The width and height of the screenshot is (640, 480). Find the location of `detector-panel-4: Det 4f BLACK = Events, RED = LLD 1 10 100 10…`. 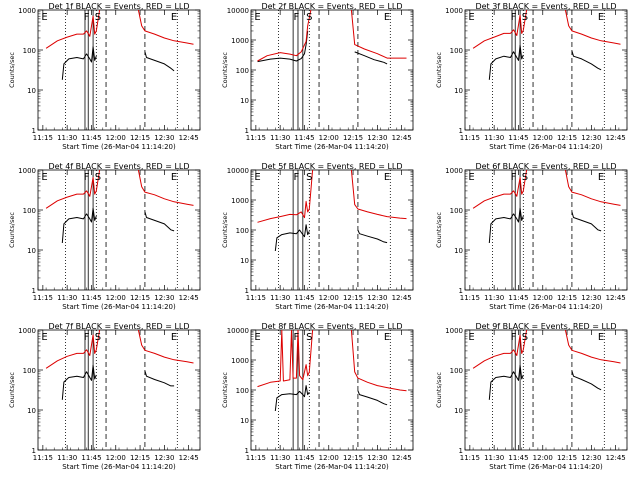

detector-panel-4: Det 4f BLACK = Events, RED = LLD 1 10 100 10… is located at coordinates (104, 236).